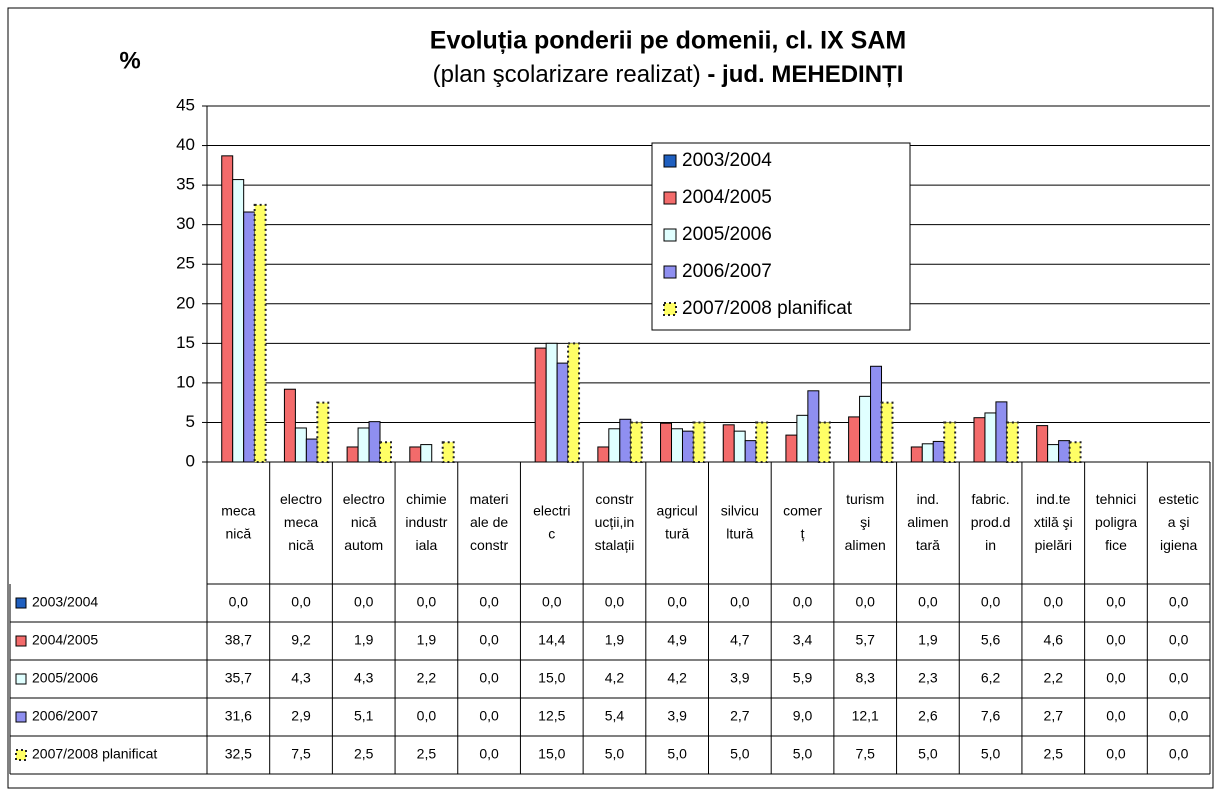  I want to click on x-tick-label: ind. alimen tară, so click(927, 522).